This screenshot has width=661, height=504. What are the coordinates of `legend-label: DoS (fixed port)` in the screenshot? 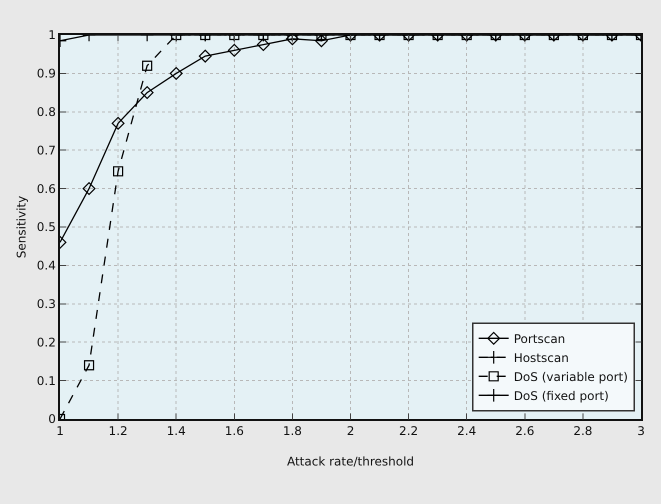 It's located at (561, 396).